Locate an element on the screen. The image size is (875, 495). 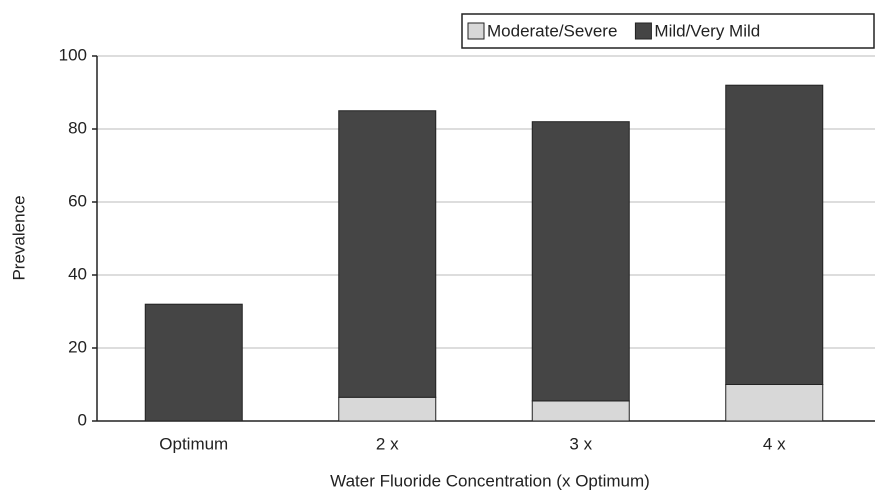
legend-box is located at coordinates (668, 31).